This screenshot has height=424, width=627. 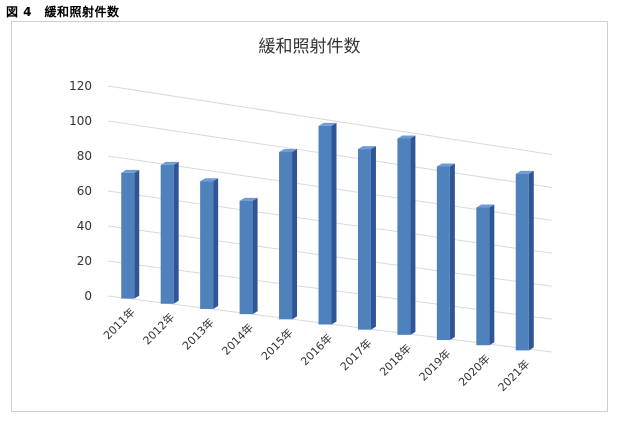 I want to click on x-tick-label: 2018年, so click(x=395, y=359).